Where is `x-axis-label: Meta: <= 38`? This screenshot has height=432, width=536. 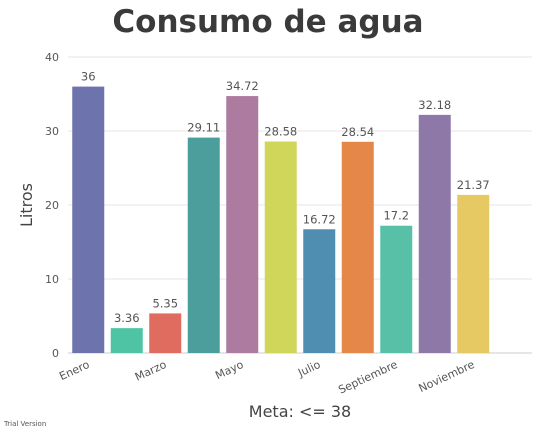 x-axis-label: Meta: <= 38 is located at coordinates (300, 411).